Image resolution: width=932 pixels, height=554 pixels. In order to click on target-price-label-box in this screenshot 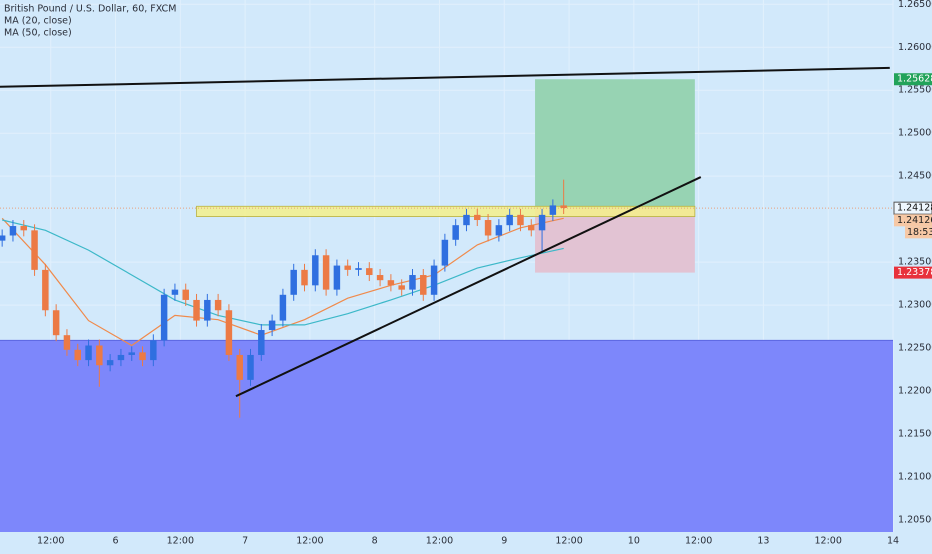, I will do `click(913, 79)`.